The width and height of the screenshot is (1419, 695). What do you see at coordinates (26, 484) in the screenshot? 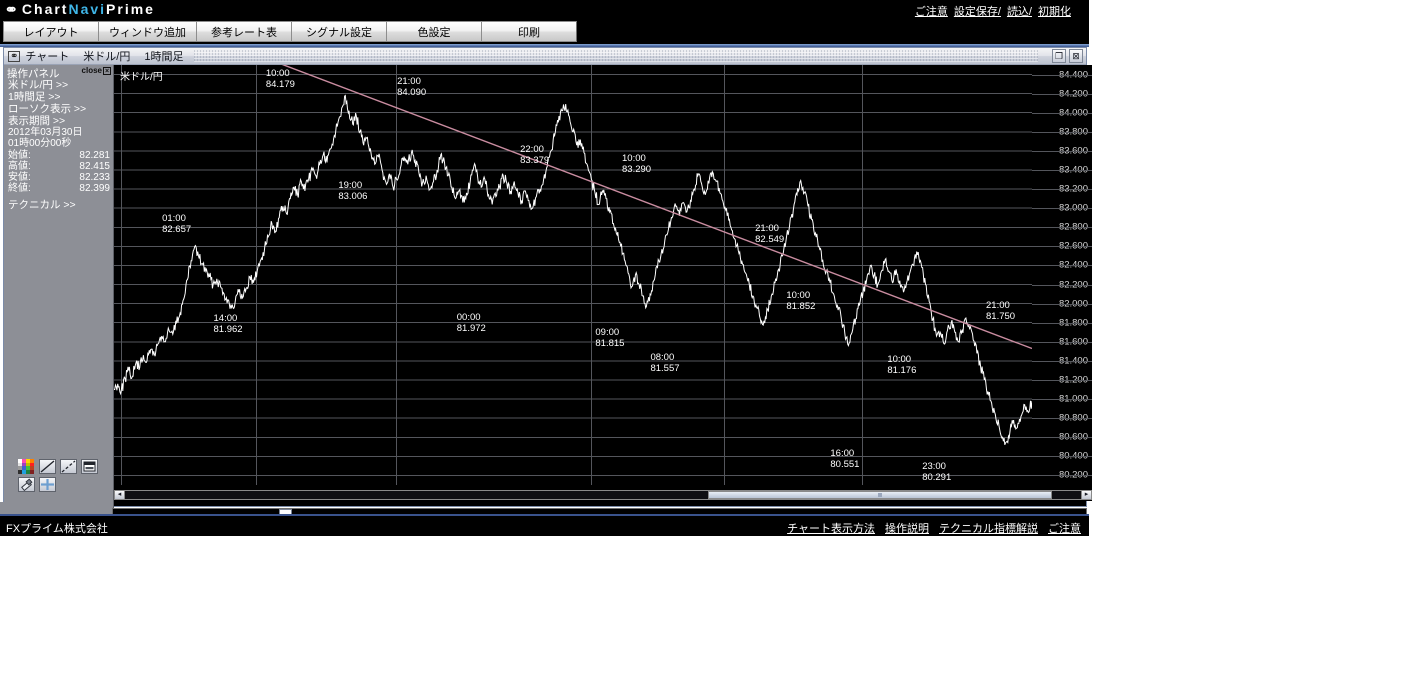
I see `eraser-icon` at bounding box center [26, 484].